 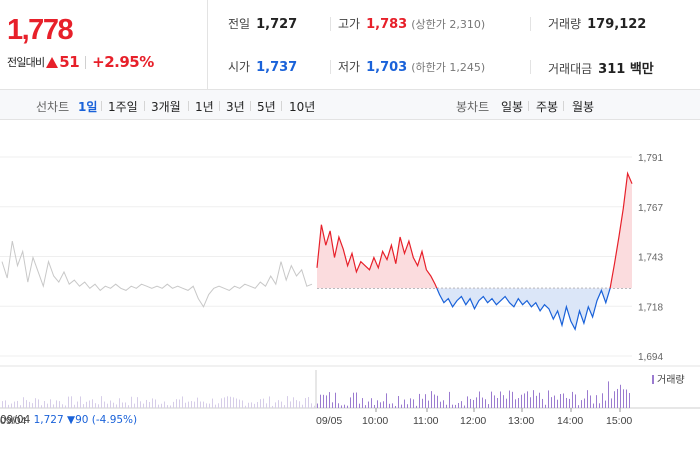 I want to click on tab-1day: 1일, so click(x=88, y=107).